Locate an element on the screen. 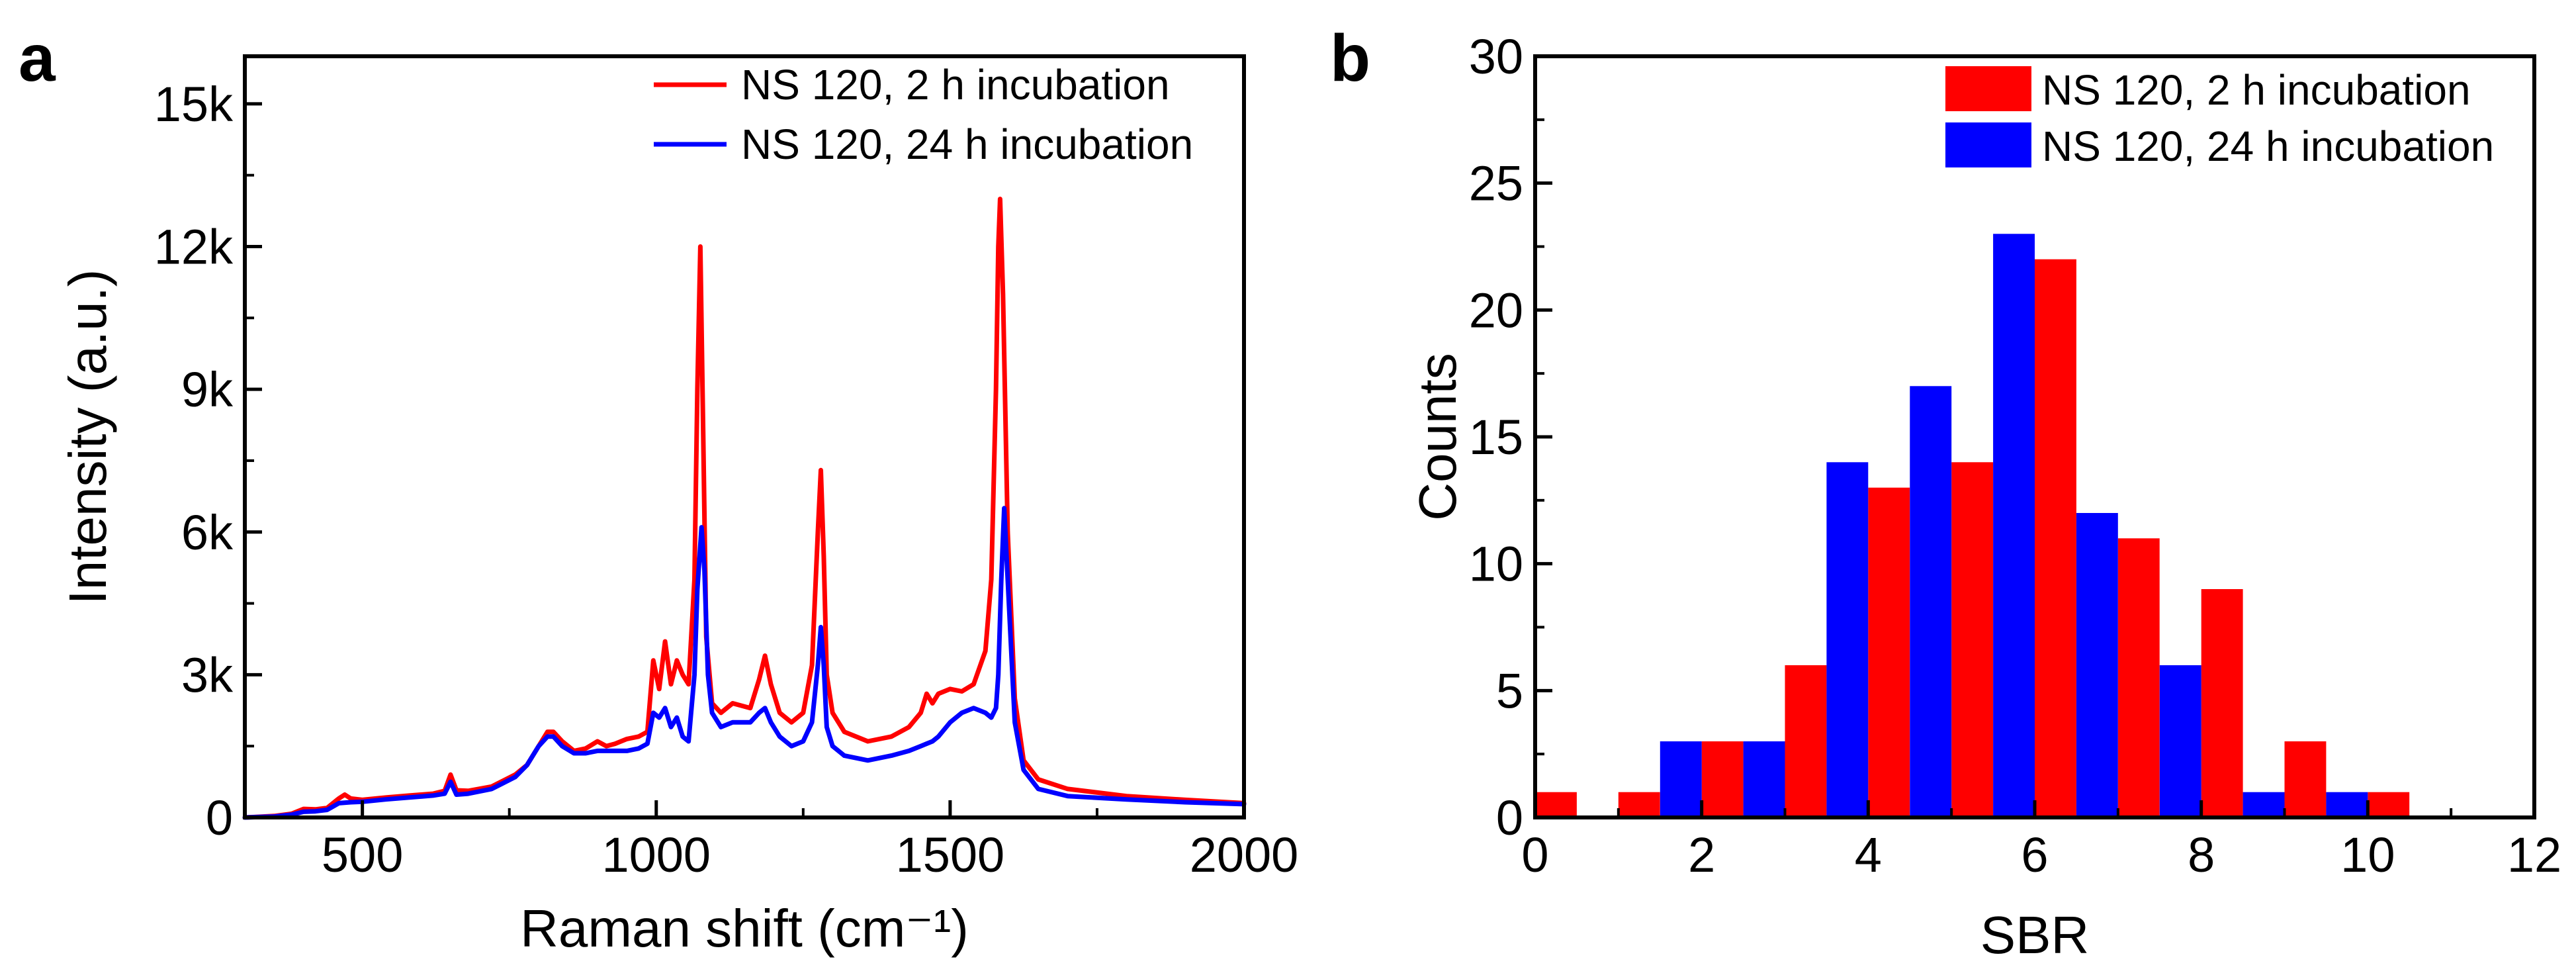  y-tick-label: 15k is located at coordinates (194, 104).